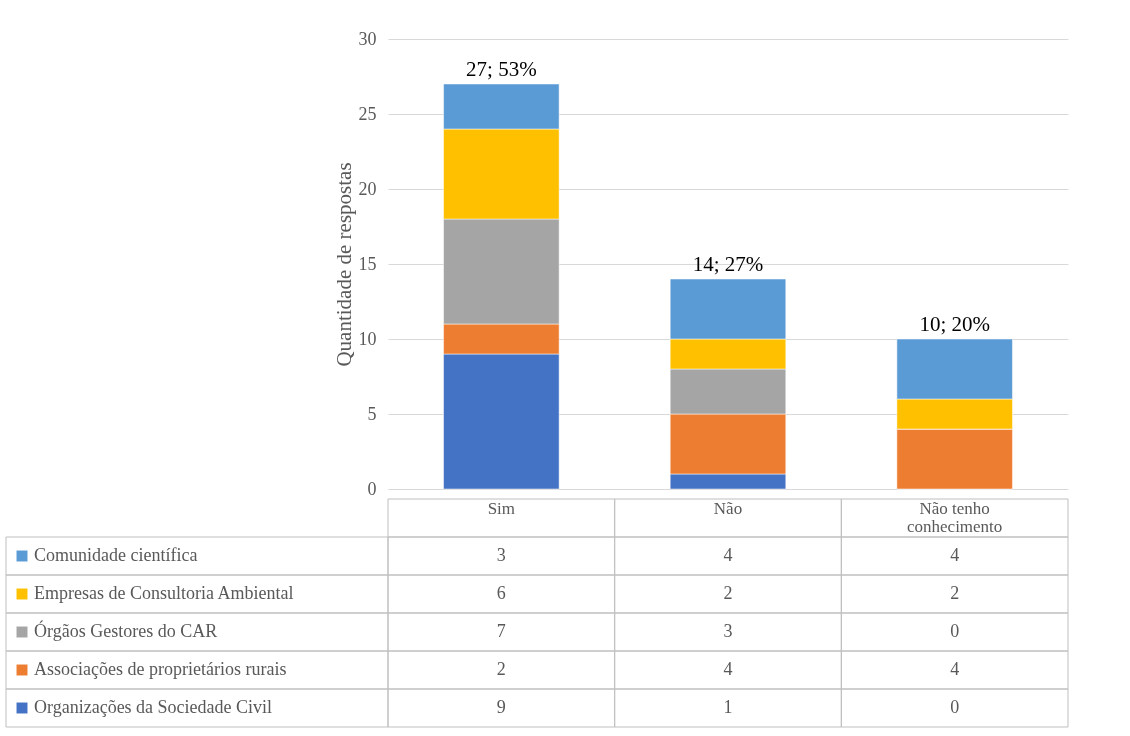 The width and height of the screenshot is (1130, 736). Describe the element at coordinates (367, 338) in the screenshot. I see `y-tick-label: 10` at that location.